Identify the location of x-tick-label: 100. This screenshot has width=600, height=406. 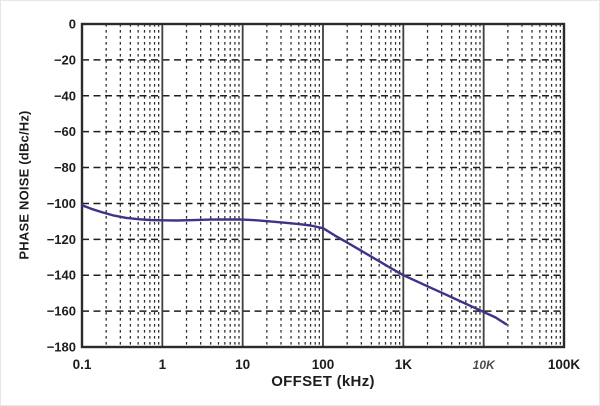
(323, 364).